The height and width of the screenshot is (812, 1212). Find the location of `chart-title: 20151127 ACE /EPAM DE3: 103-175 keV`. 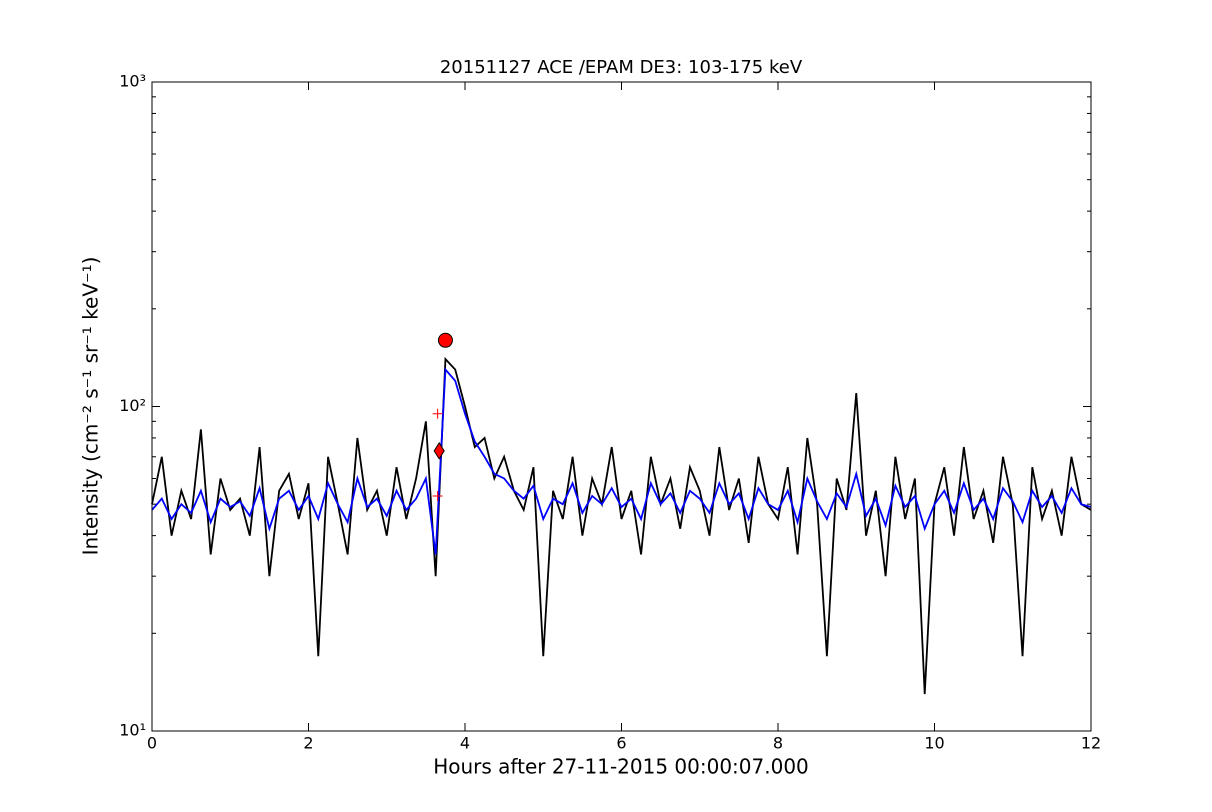

chart-title: 20151127 ACE /EPAM DE3: 103-175 keV is located at coordinates (621, 67).